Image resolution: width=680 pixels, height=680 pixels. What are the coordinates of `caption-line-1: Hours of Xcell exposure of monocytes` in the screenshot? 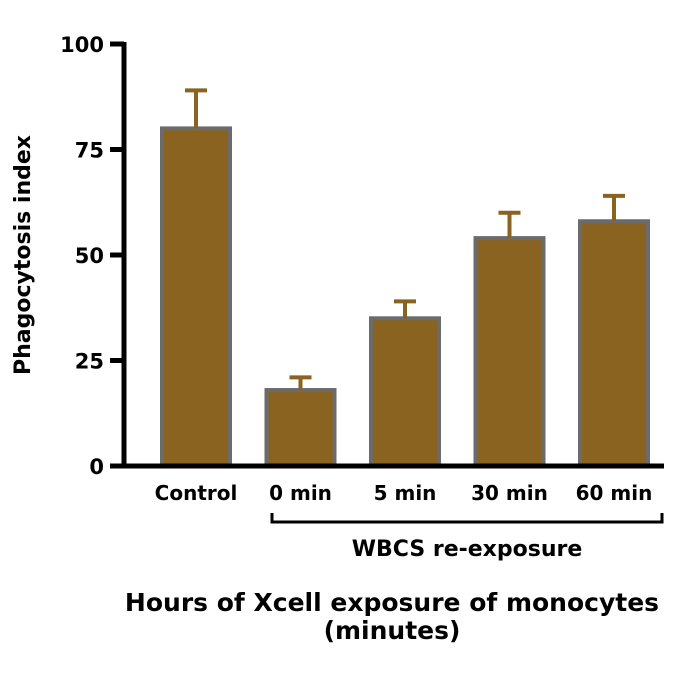 It's located at (392, 602).